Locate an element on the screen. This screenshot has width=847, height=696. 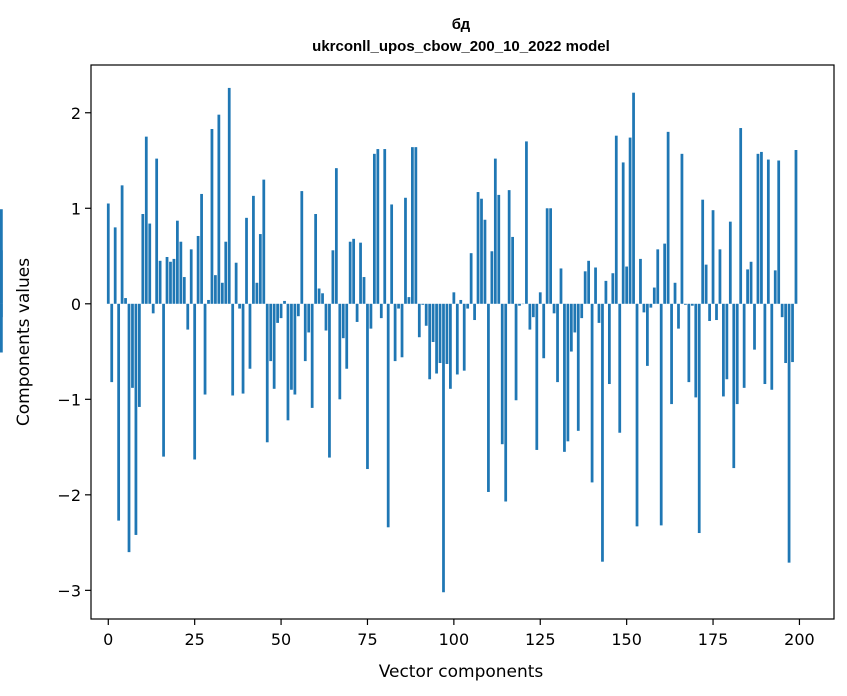
x-axis-ticks: 0 25 50 75 100 125 150 175 200 is located at coordinates (459, 634).